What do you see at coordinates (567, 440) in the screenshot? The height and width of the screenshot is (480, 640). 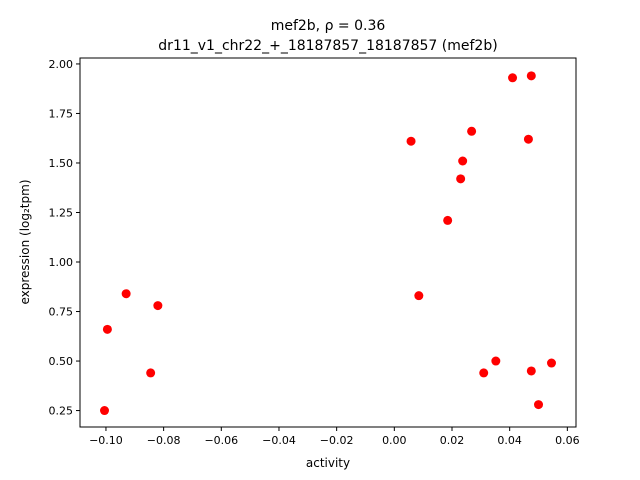 I see `x-tick-label: 0.06` at bounding box center [567, 440].